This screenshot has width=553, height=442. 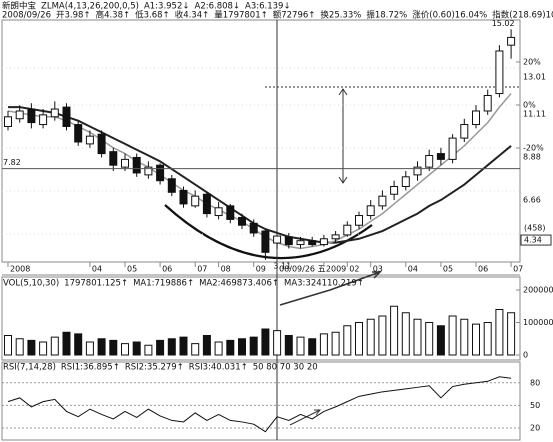 What do you see at coordinates (285, 368) in the screenshot?
I see `legend-text: 50 80 70 30 20` at bounding box center [285, 368].